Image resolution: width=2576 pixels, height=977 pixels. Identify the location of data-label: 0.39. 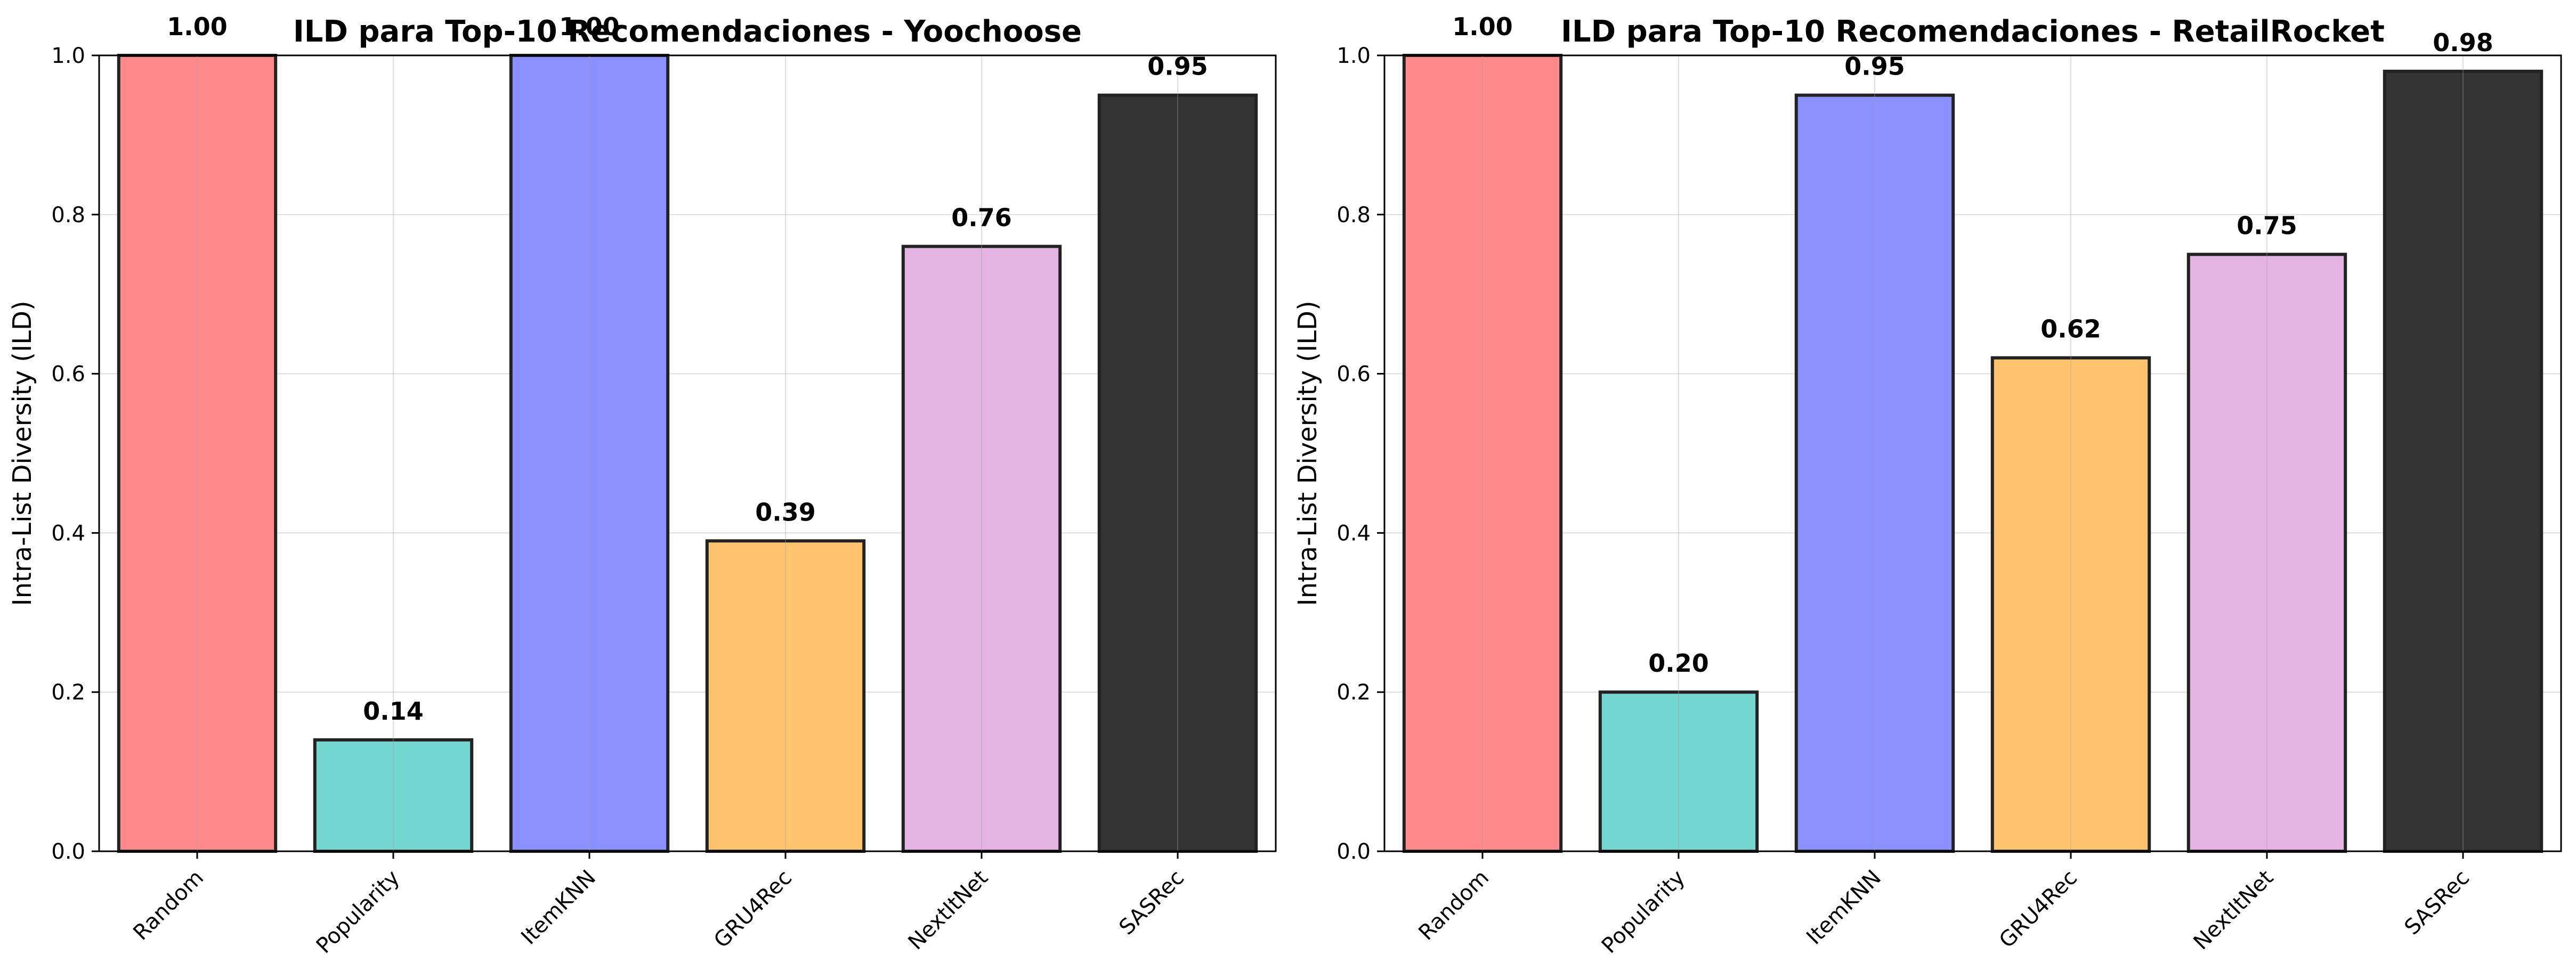
(785, 512).